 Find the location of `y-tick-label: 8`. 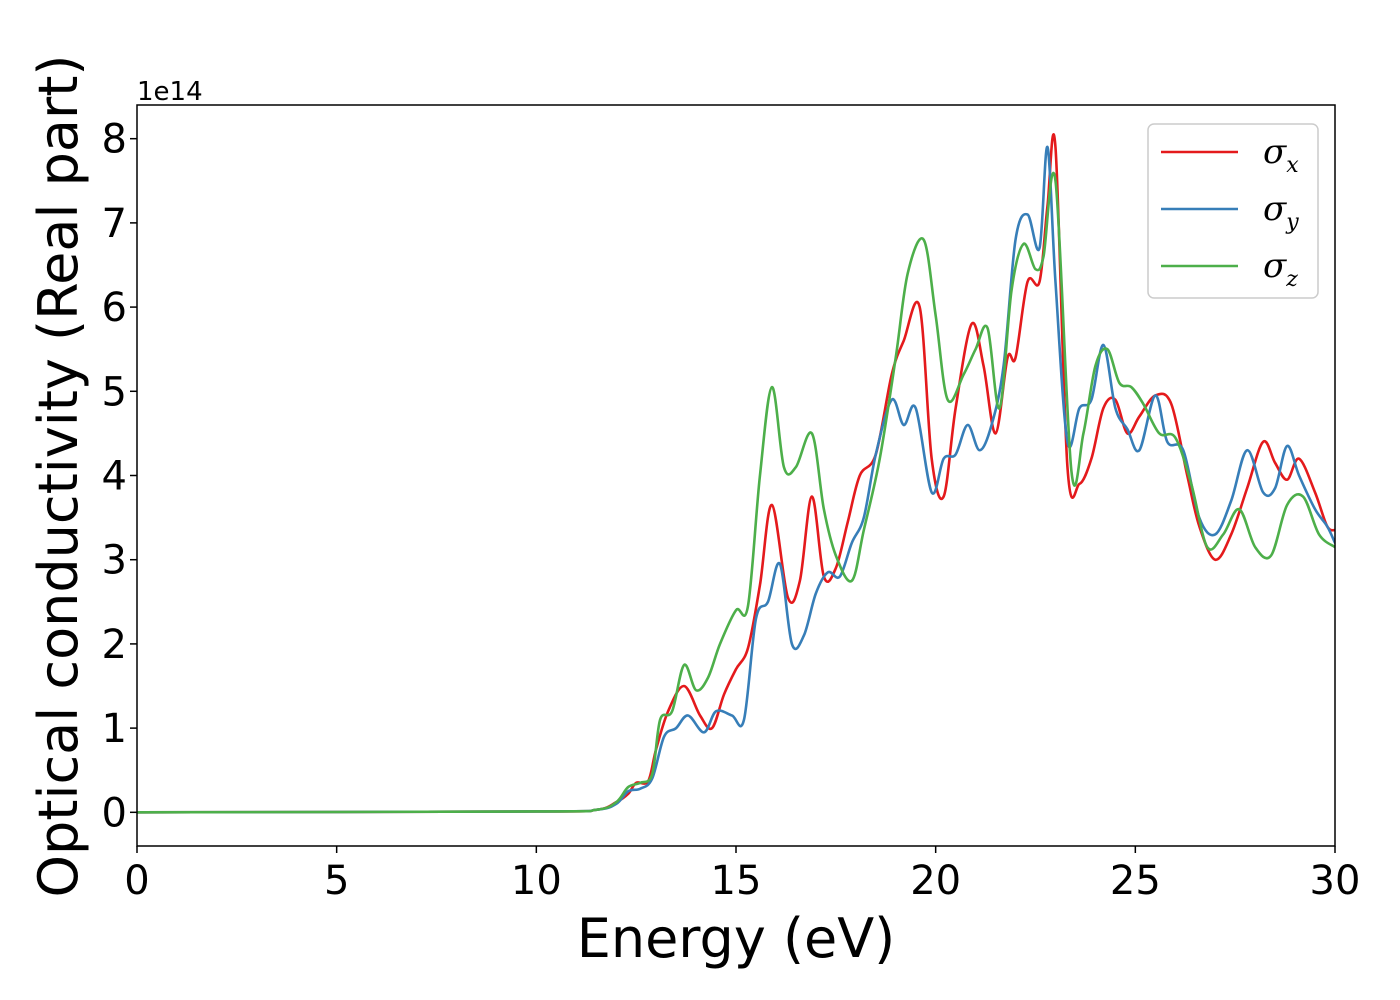

y-tick-label: 8 is located at coordinates (114, 140).